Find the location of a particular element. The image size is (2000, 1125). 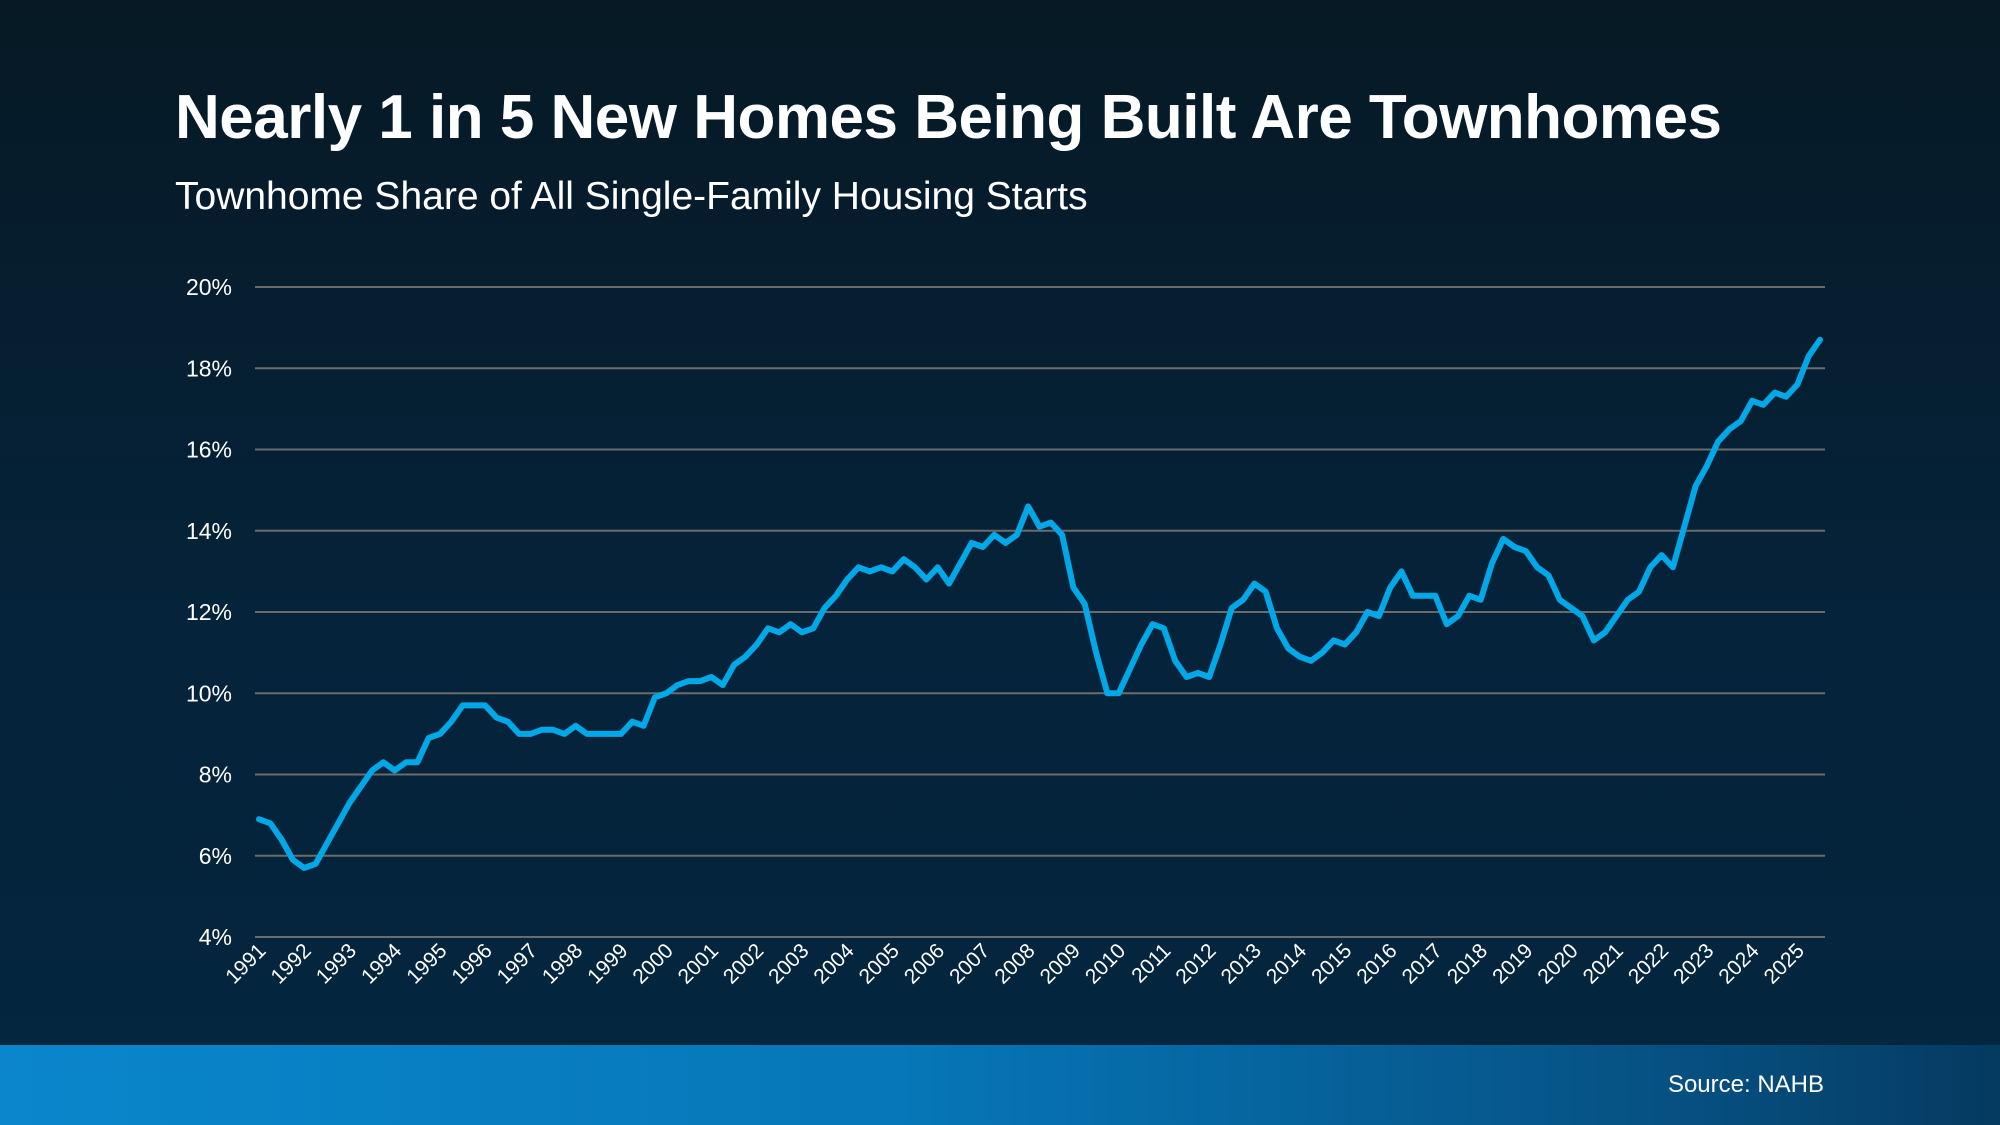

x-tick-label: 2011 is located at coordinates (1151, 963).